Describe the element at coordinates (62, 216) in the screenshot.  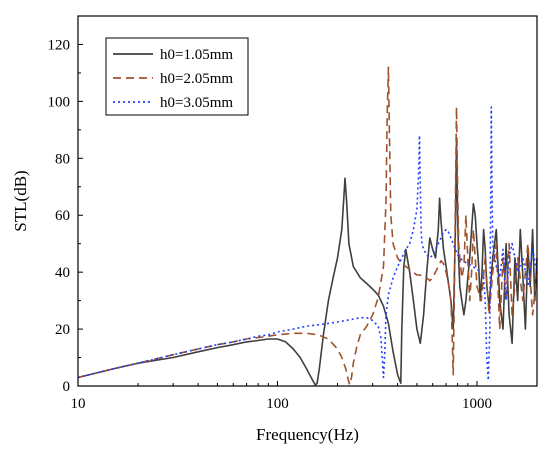
I see `y-tick-label: 60` at that location.